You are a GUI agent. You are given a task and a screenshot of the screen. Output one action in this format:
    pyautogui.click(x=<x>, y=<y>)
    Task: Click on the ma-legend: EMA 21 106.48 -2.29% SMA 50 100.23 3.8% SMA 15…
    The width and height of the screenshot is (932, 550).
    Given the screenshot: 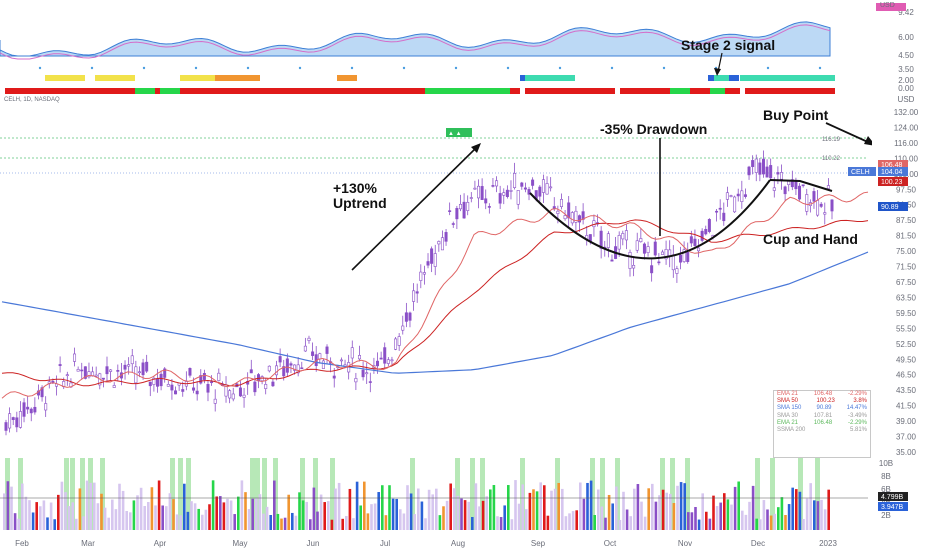 What is the action you would take?
    pyautogui.click(x=822, y=424)
    